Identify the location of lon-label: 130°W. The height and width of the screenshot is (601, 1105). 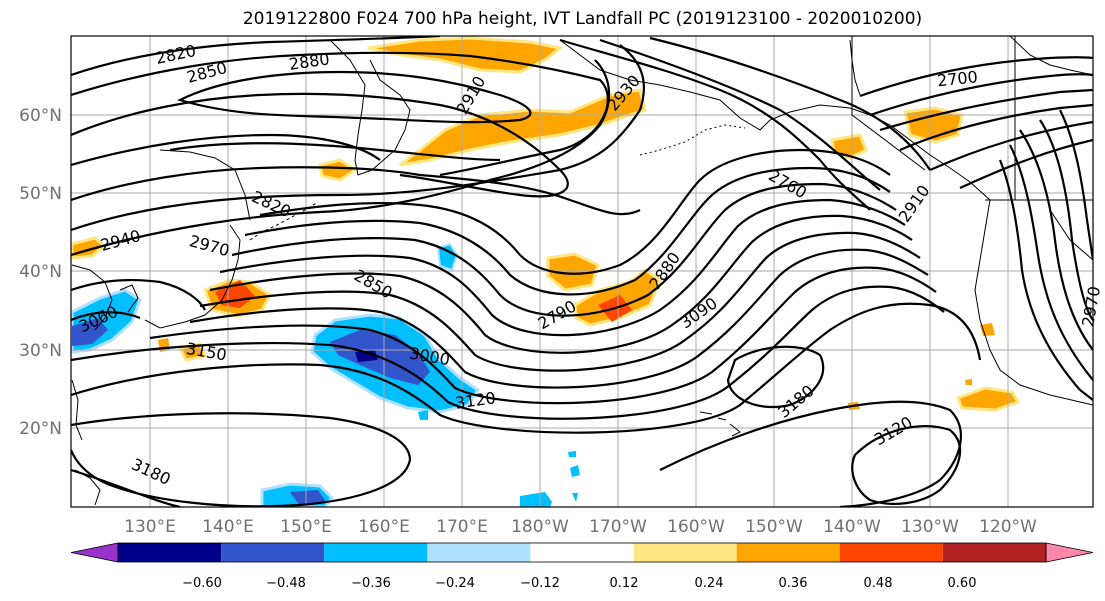
(930, 527).